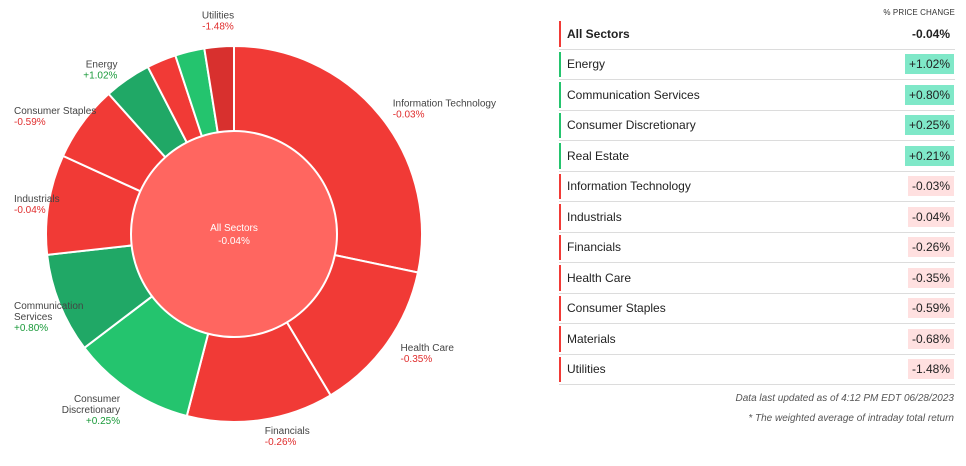 This screenshot has width=966, height=466. I want to click on sector-row: Utilities -1.48%, so click(757, 370).